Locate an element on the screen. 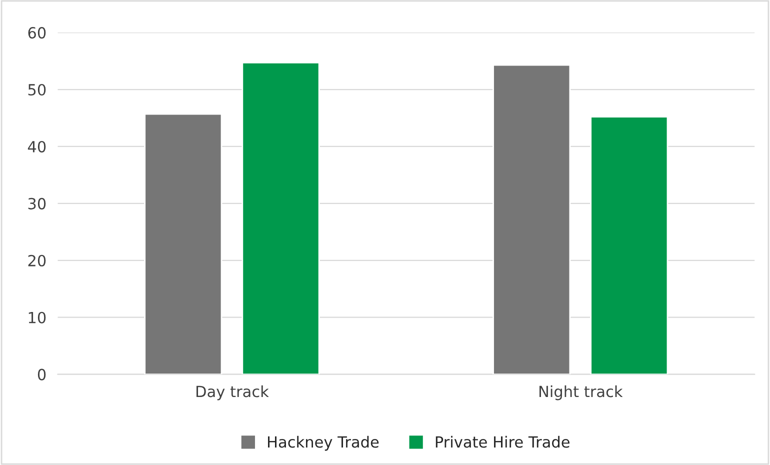  x-tick-label: Night track is located at coordinates (581, 392).